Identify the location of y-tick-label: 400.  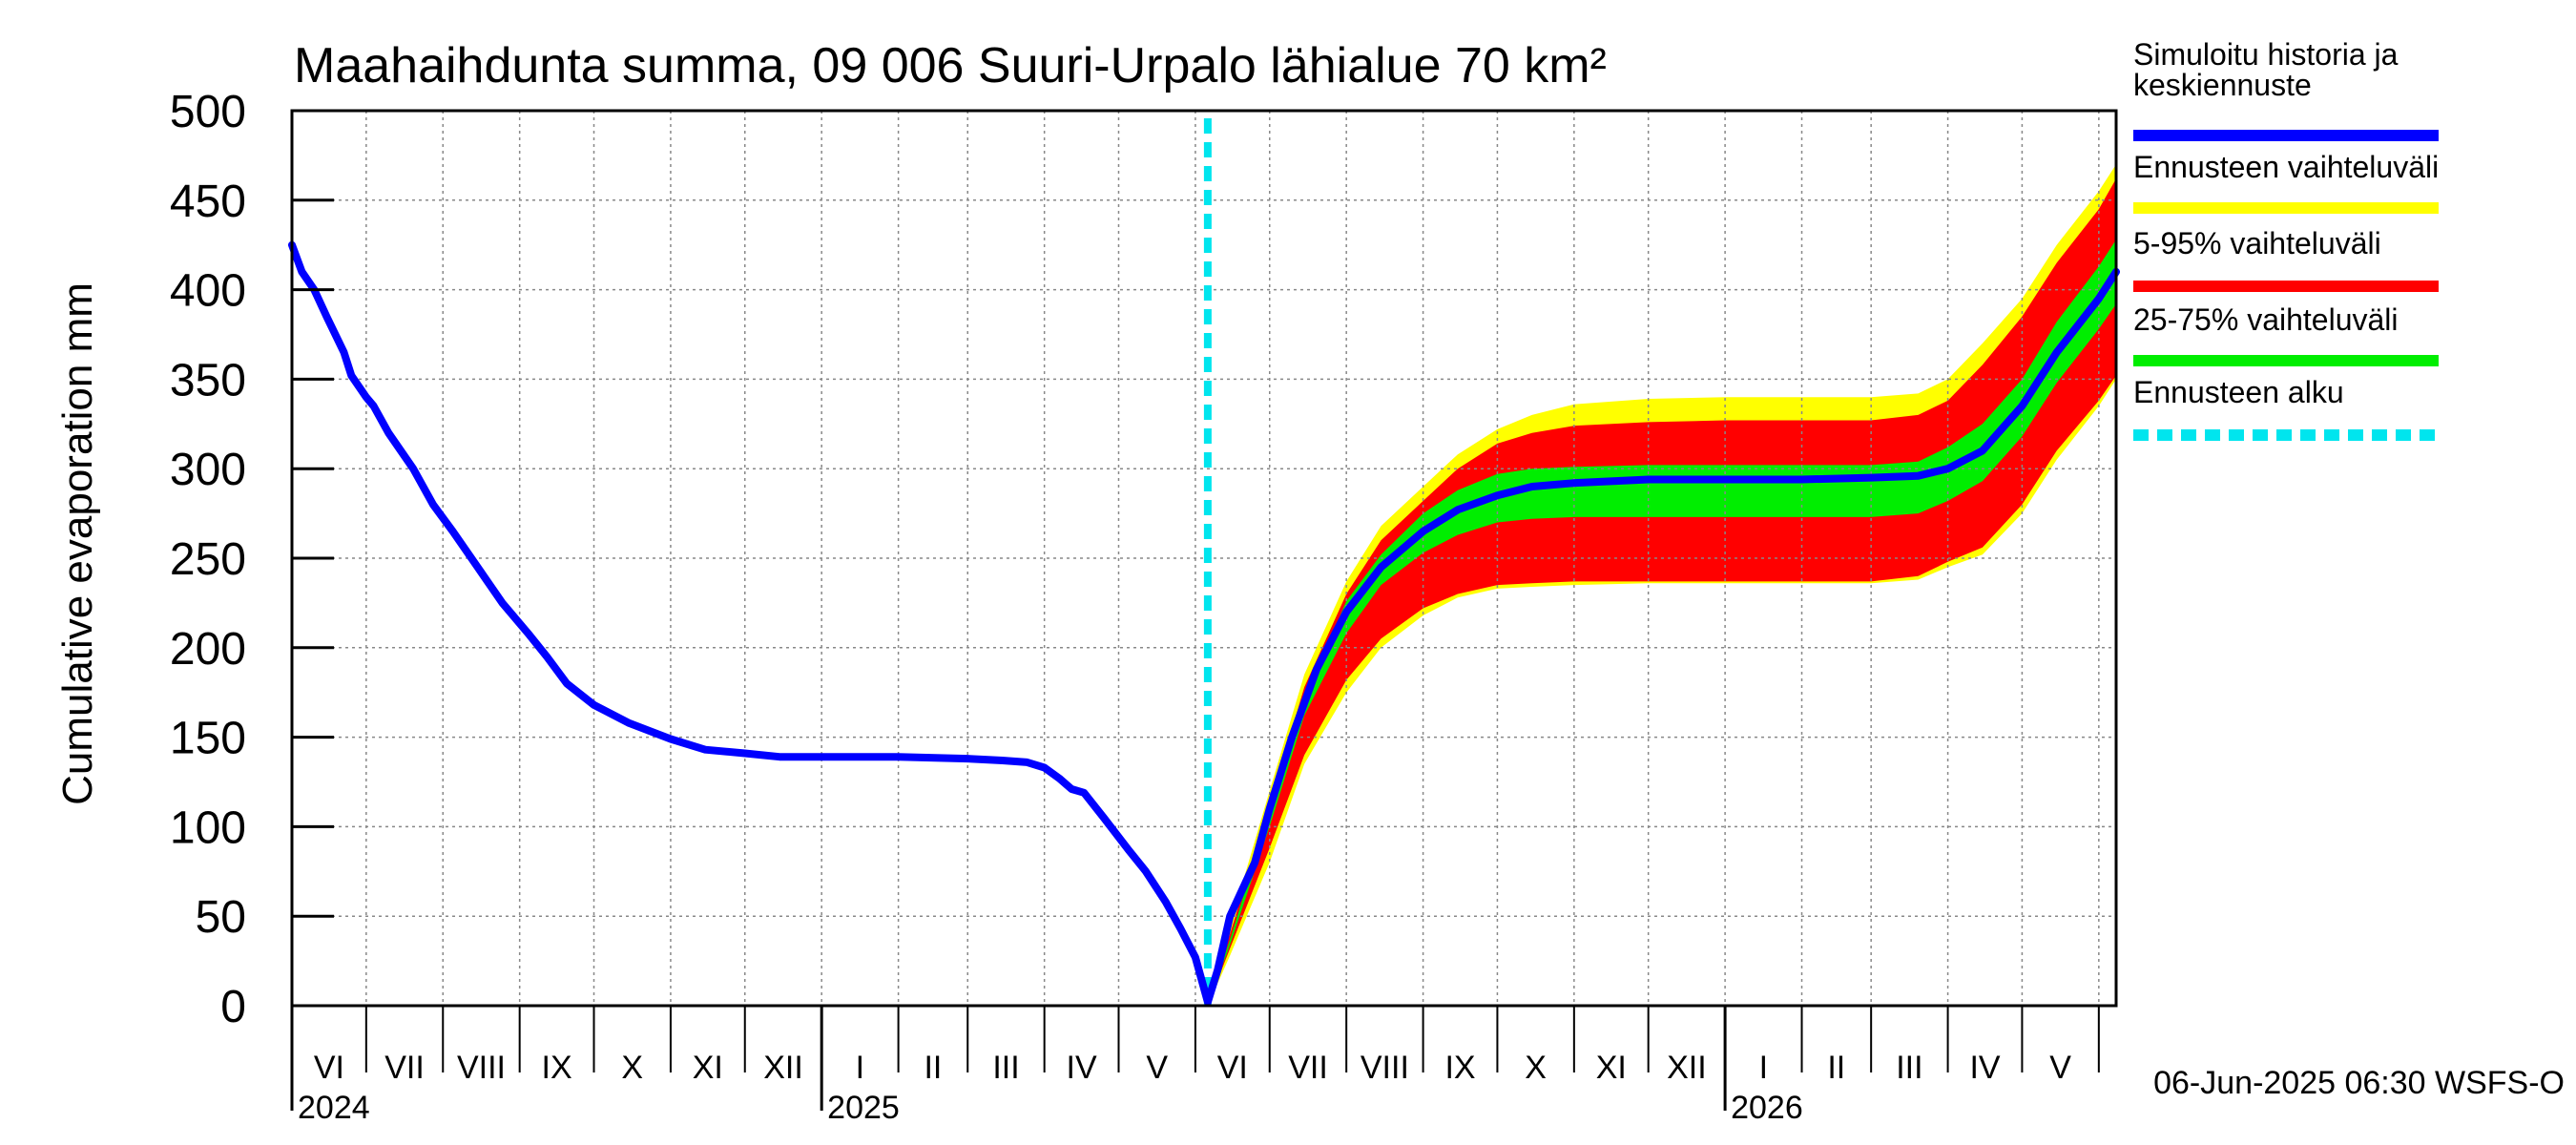
(208, 291).